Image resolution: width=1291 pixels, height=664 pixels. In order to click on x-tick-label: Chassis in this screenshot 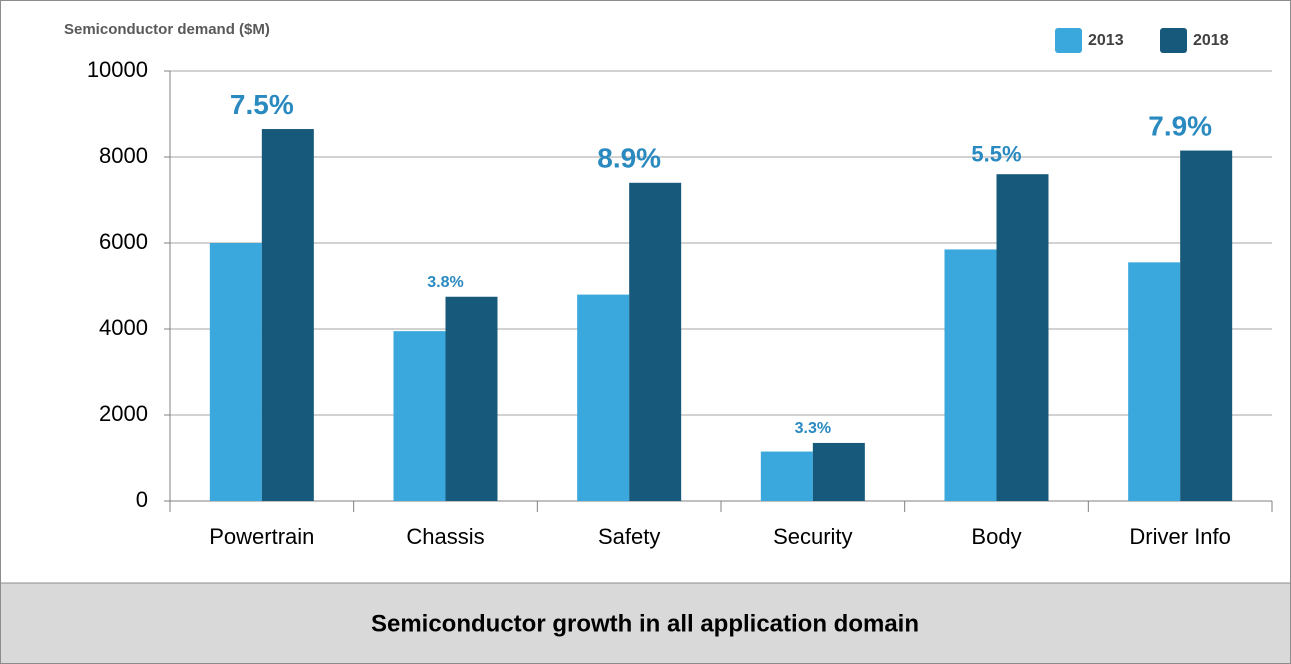, I will do `click(445, 536)`.